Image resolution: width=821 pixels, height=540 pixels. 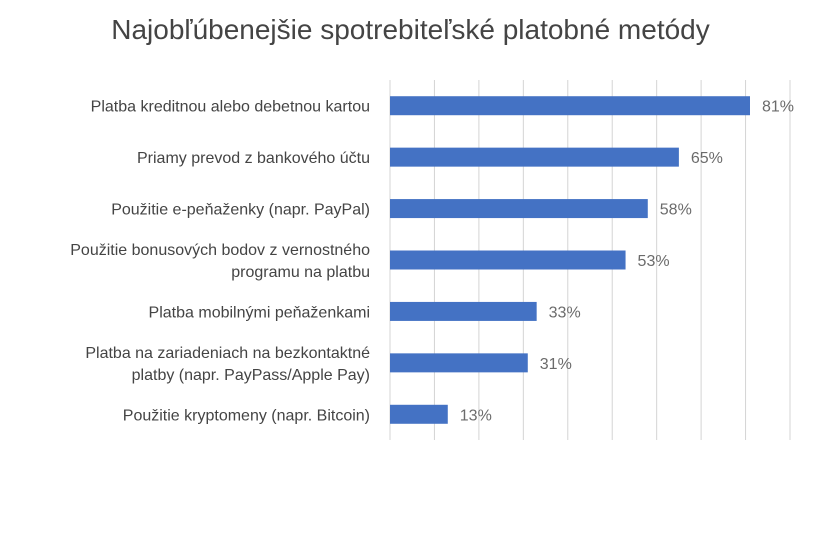 I want to click on category-label: Použitie e-peňaženky (napr. PayPal), so click(x=240, y=210).